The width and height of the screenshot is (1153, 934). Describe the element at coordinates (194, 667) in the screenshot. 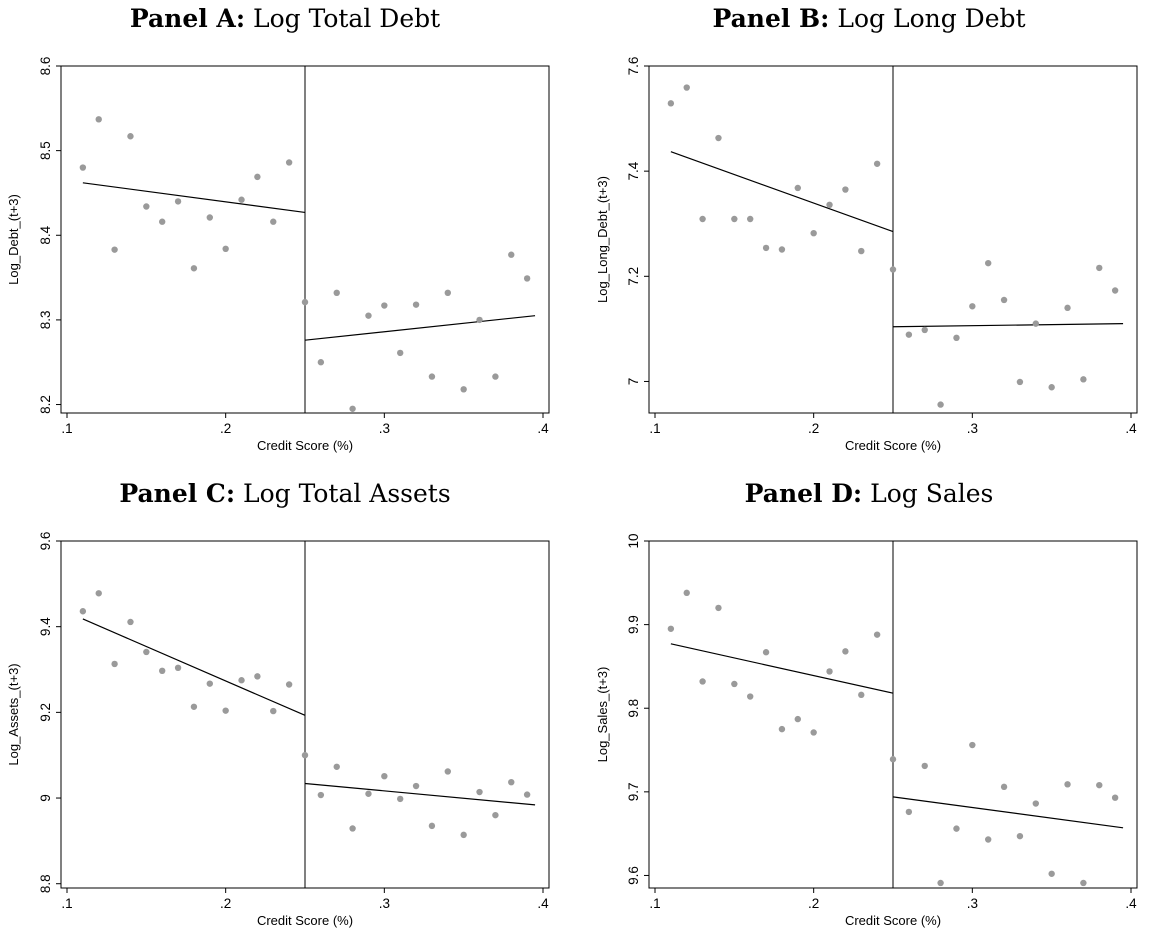

I see `panel-c-fit-line-left` at that location.